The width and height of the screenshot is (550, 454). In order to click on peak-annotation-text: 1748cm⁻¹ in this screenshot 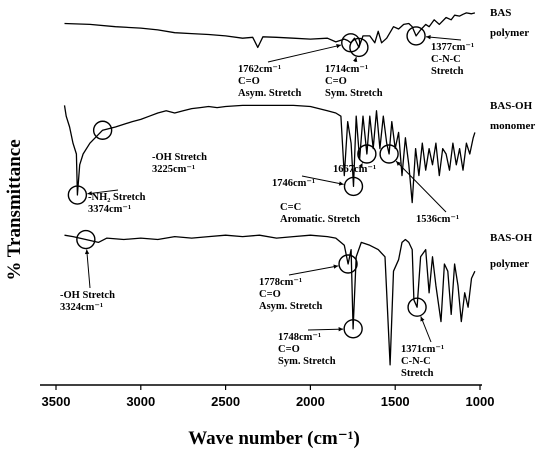, I will do `click(299, 337)`.